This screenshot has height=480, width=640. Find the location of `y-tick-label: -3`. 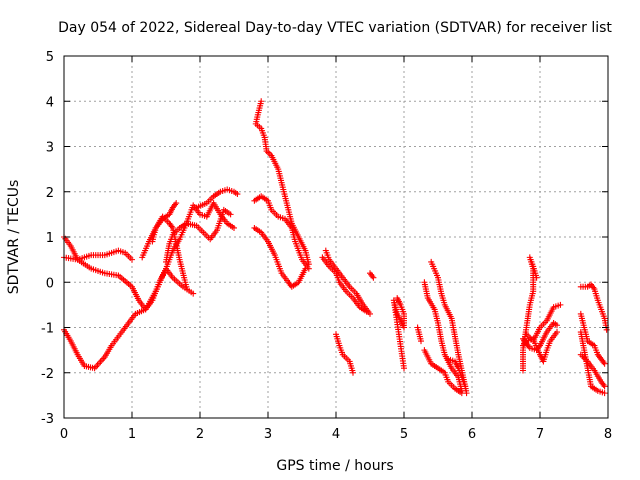

y-tick-label: -3 is located at coordinates (47, 419).